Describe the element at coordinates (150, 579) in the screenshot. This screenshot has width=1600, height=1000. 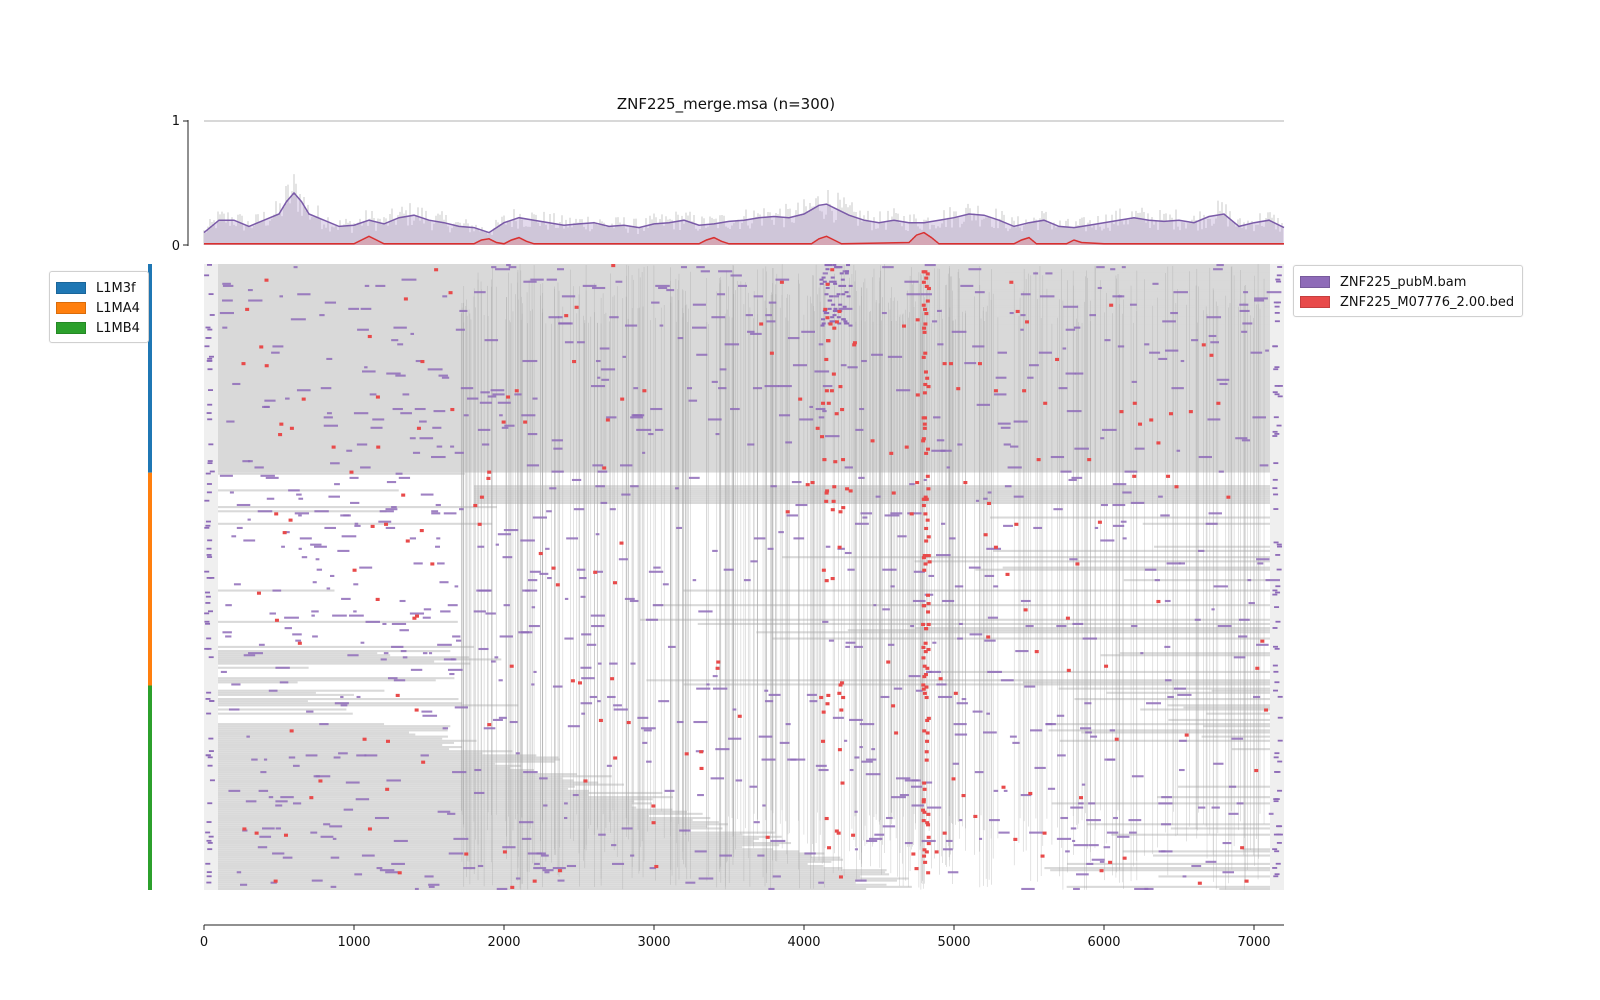
I see `group-bar-L1MA4` at that location.